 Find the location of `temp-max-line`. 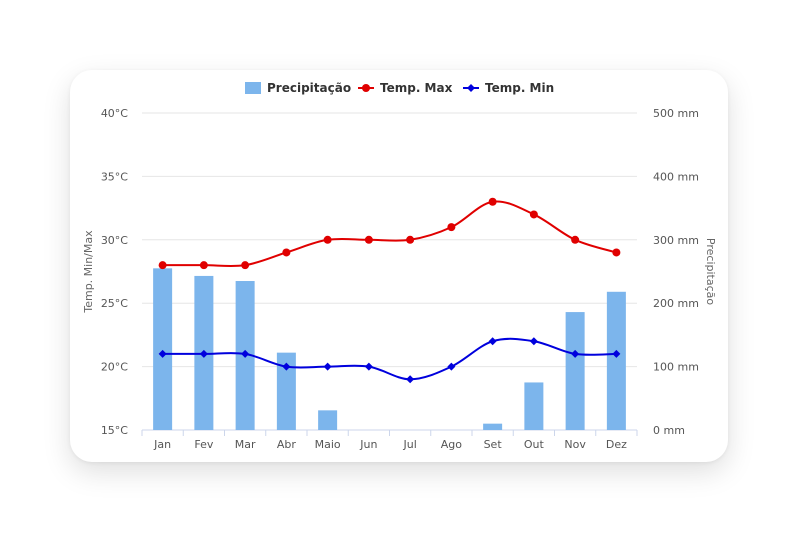

temp-max-line is located at coordinates (389, 234).